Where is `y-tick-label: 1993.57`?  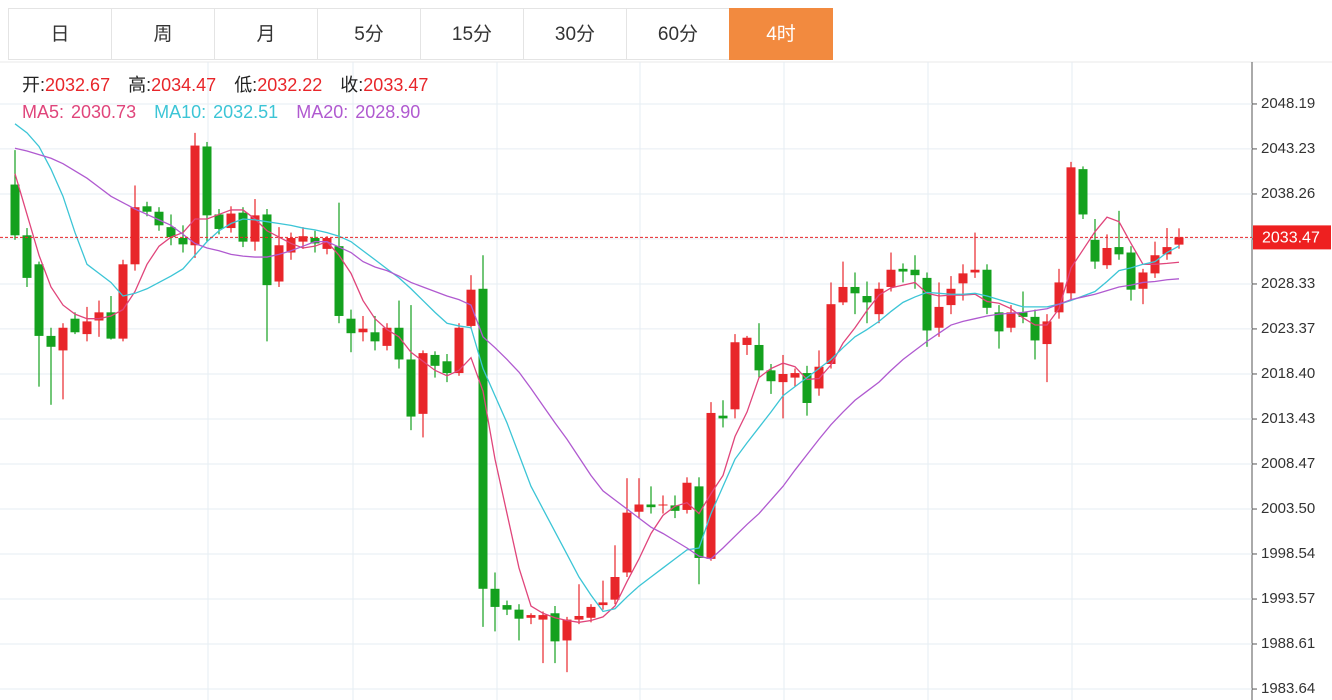
y-tick-label: 1993.57 is located at coordinates (1288, 598).